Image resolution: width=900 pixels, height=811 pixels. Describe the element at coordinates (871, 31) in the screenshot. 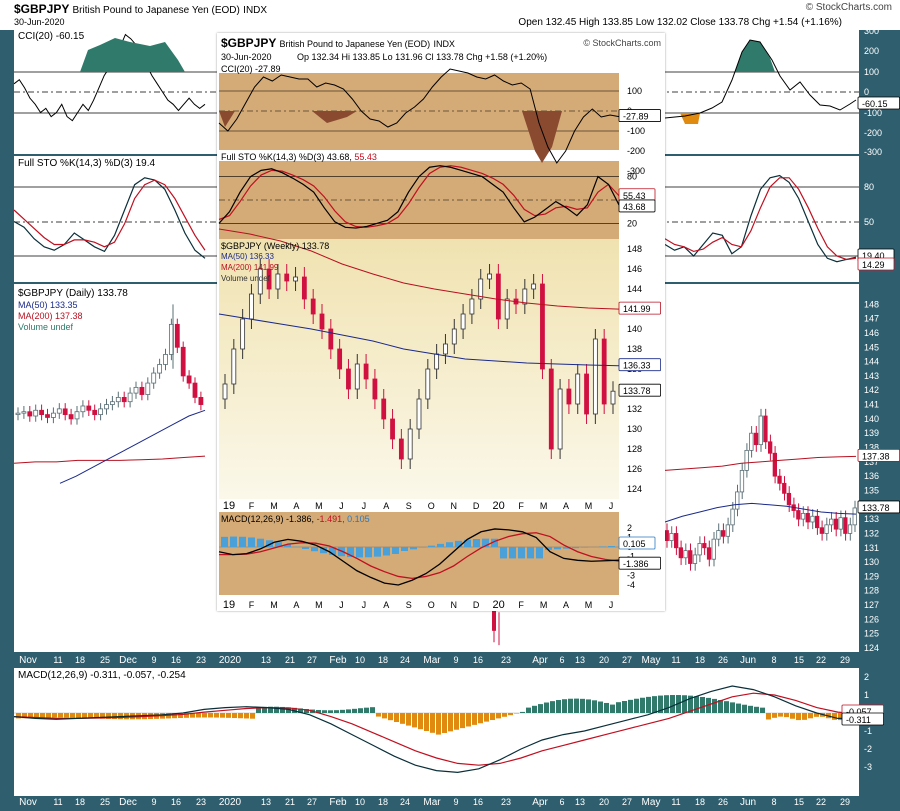

I see `daily-cci-tick: 300` at that location.